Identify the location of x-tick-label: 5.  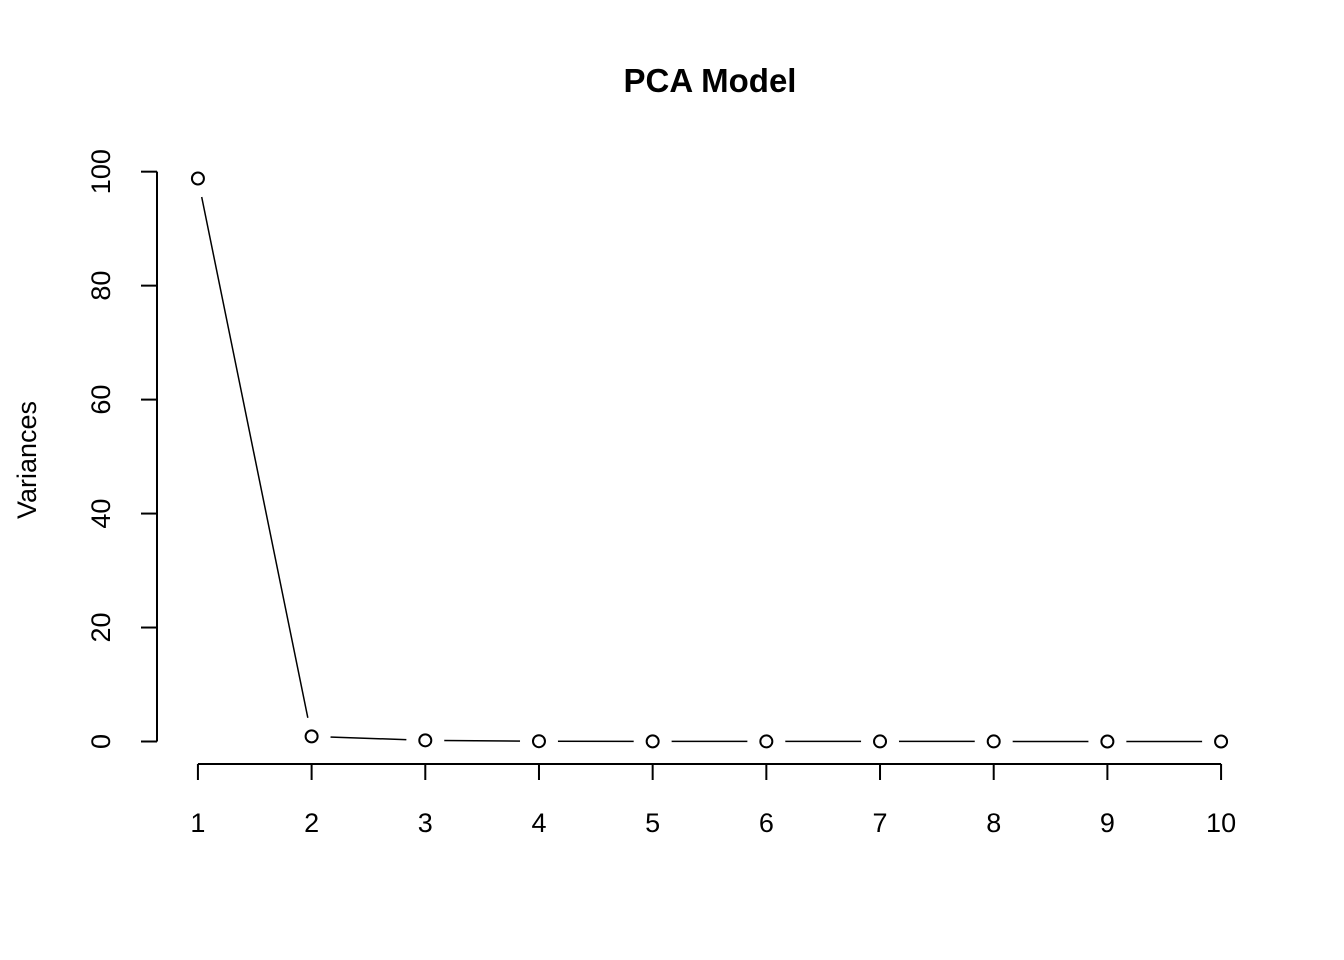
(652, 823).